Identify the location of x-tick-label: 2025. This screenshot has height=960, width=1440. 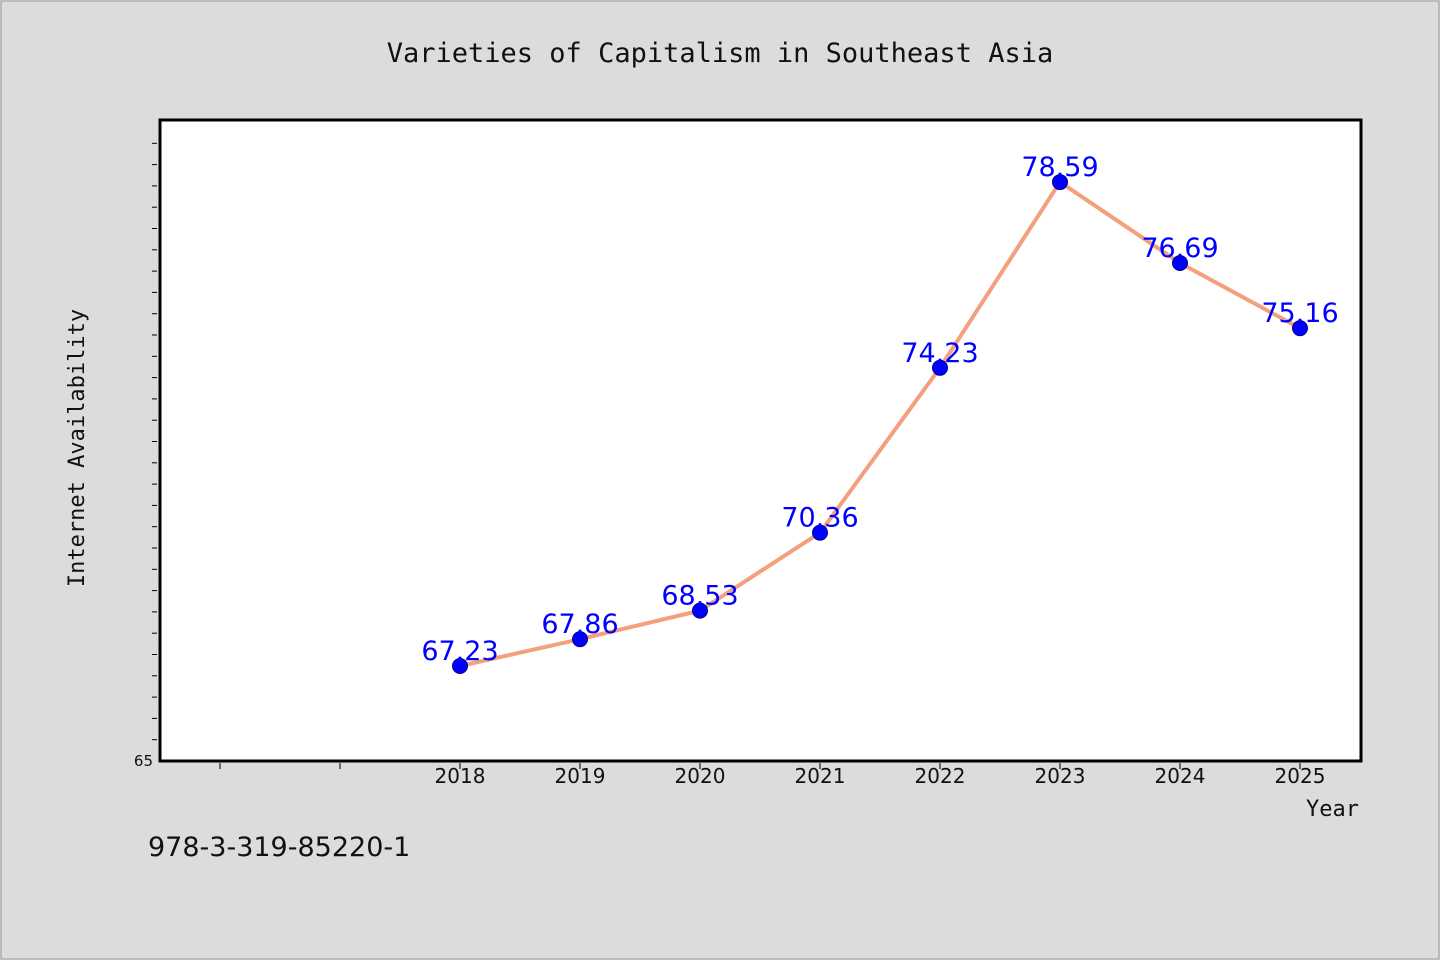
(1300, 776).